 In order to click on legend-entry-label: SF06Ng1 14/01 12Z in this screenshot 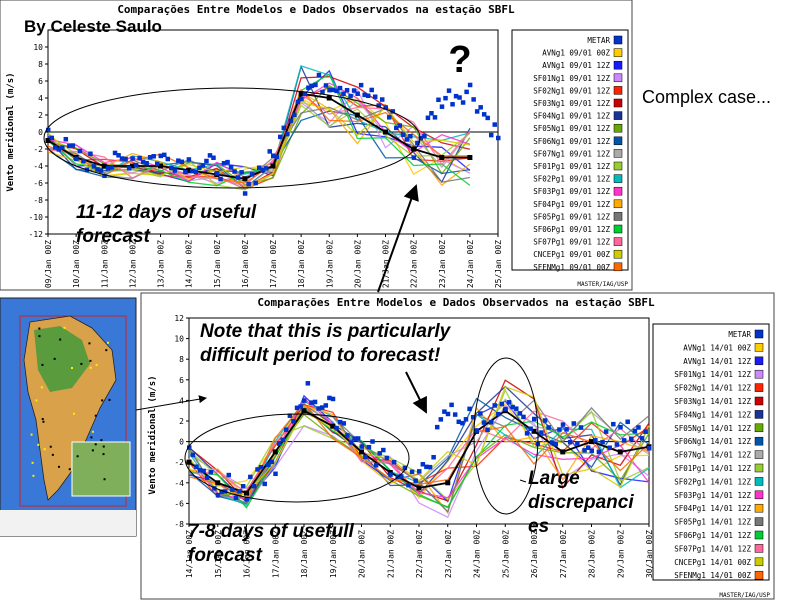, I will do `click(712, 441)`.